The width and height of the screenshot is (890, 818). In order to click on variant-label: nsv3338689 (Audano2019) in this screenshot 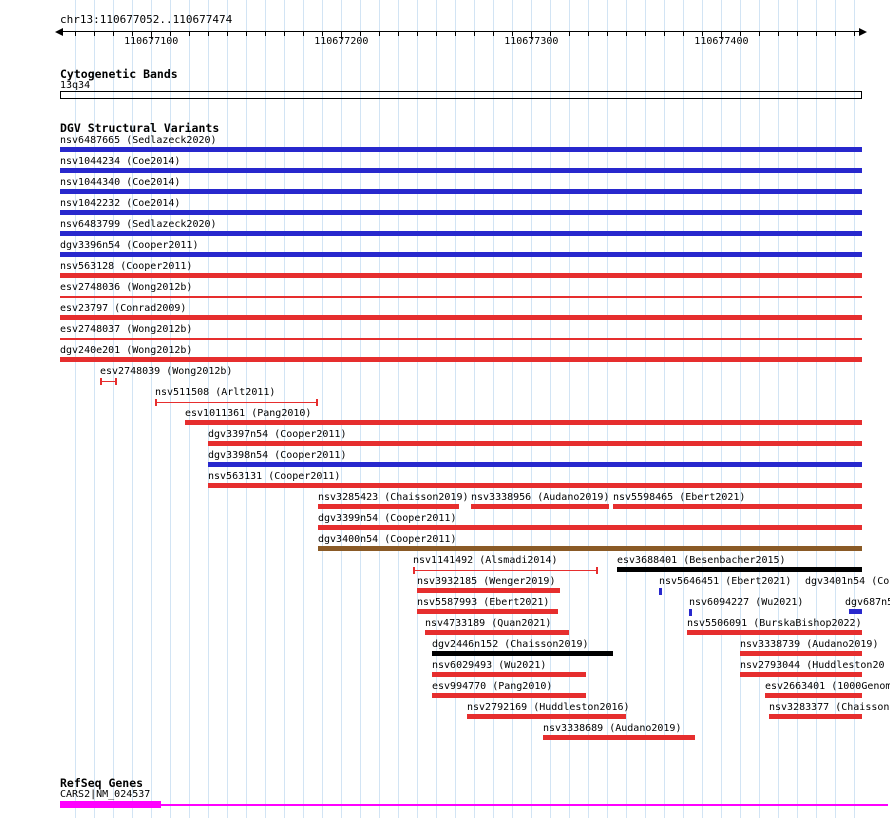, I will do `click(612, 728)`.